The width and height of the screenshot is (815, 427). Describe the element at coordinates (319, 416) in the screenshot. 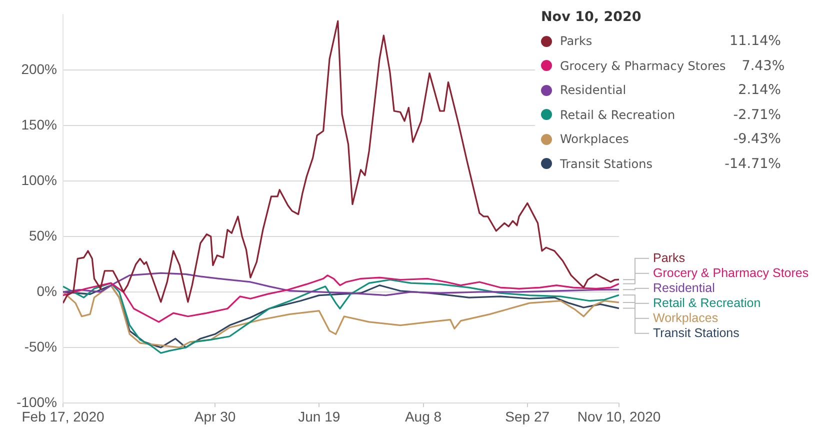

I see `x-tick-label: Jun 19` at that location.